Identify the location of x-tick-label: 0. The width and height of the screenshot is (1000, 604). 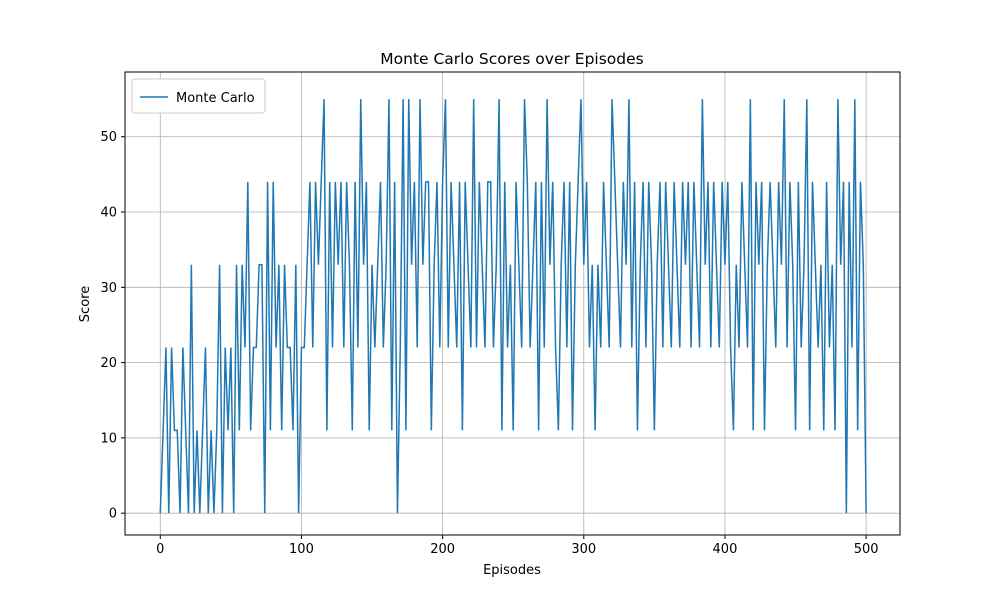
(160, 549).